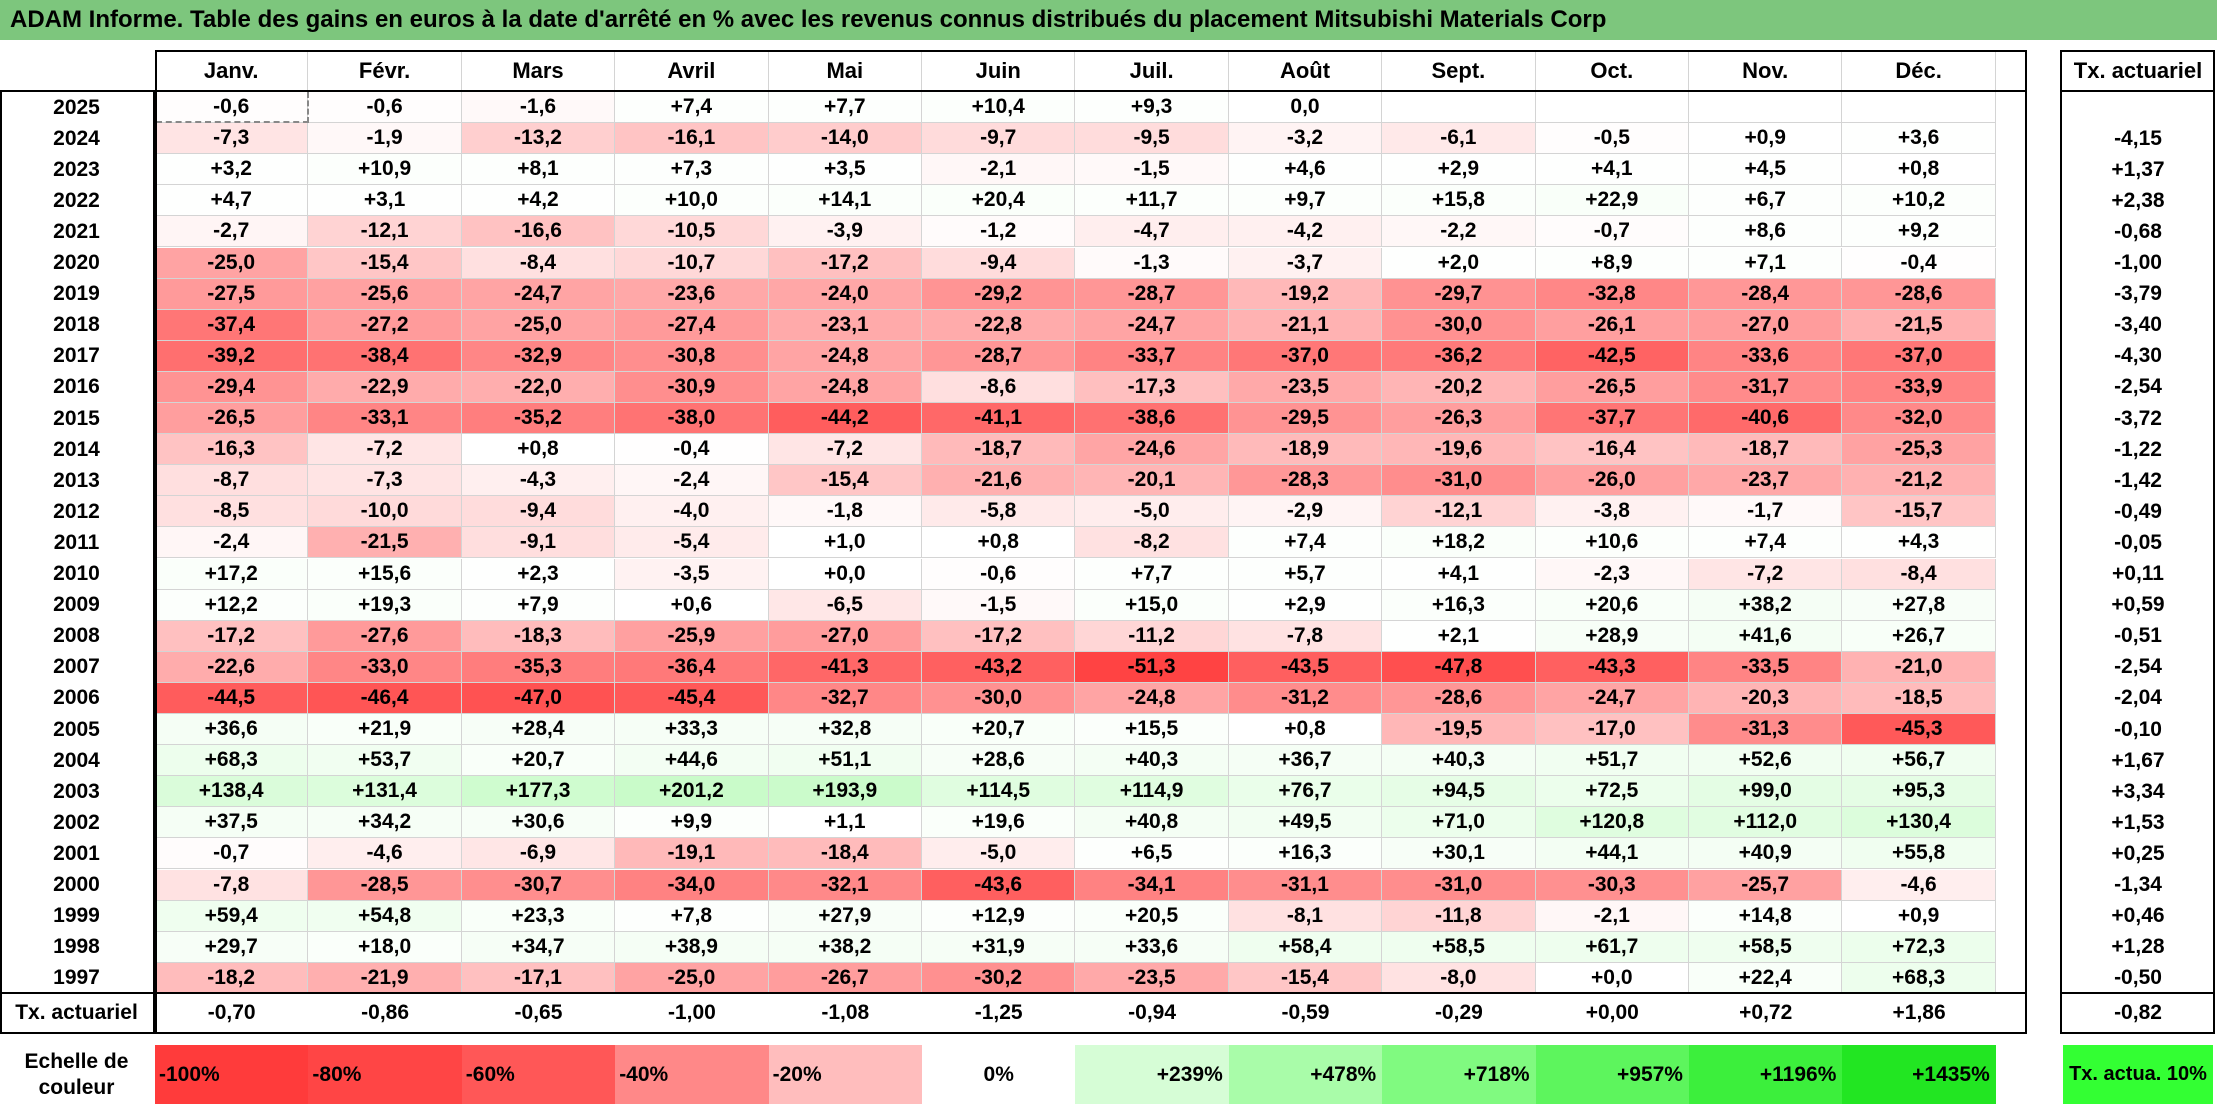 The width and height of the screenshot is (2217, 1106). Describe the element at coordinates (385, 201) in the screenshot. I see `table-cell: +3,1` at that location.